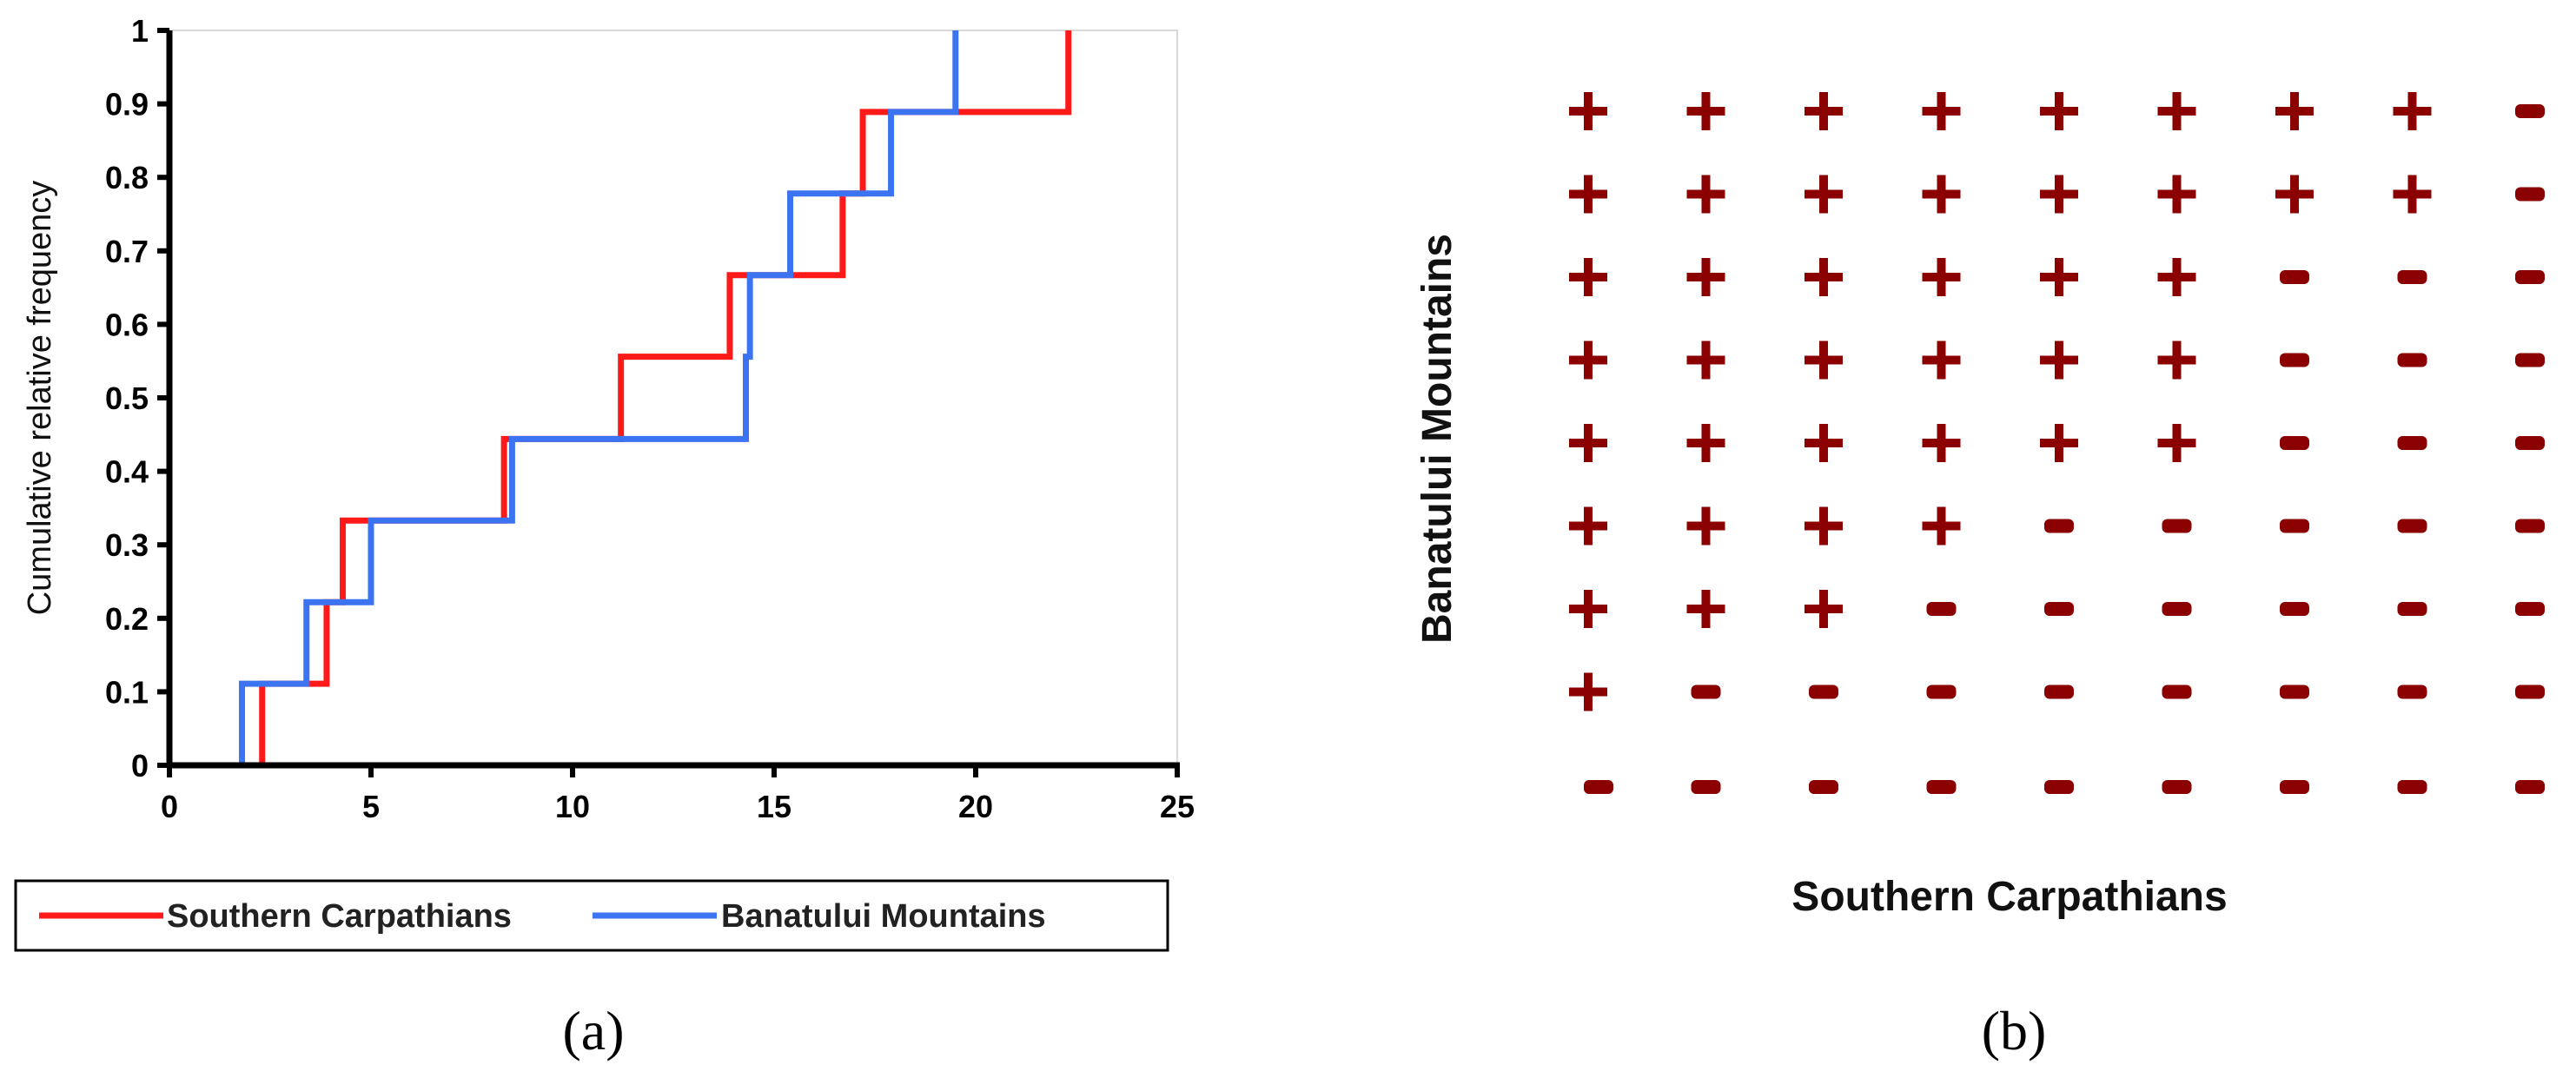 This screenshot has width=2576, height=1078. What do you see at coordinates (140, 31) in the screenshot?
I see `y-tick-label: 1` at bounding box center [140, 31].